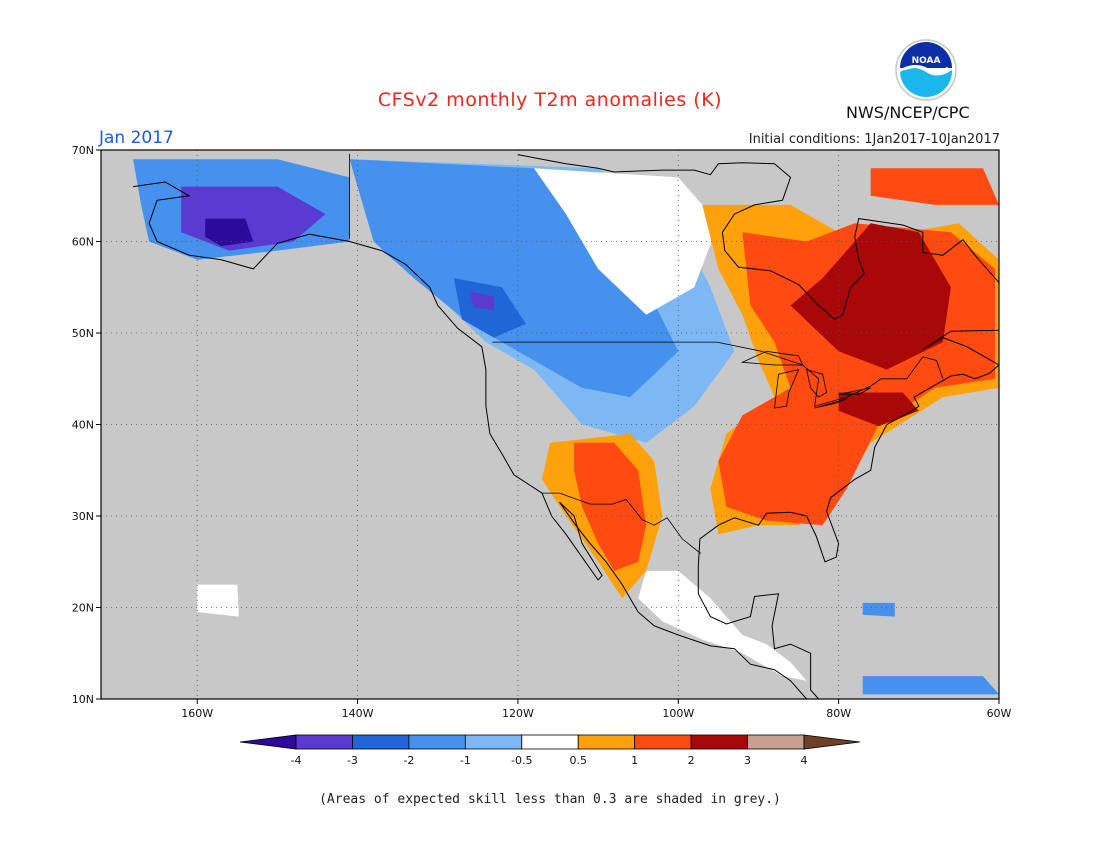  What do you see at coordinates (999, 713) in the screenshot?
I see `lon-tick-label: 60W` at bounding box center [999, 713].